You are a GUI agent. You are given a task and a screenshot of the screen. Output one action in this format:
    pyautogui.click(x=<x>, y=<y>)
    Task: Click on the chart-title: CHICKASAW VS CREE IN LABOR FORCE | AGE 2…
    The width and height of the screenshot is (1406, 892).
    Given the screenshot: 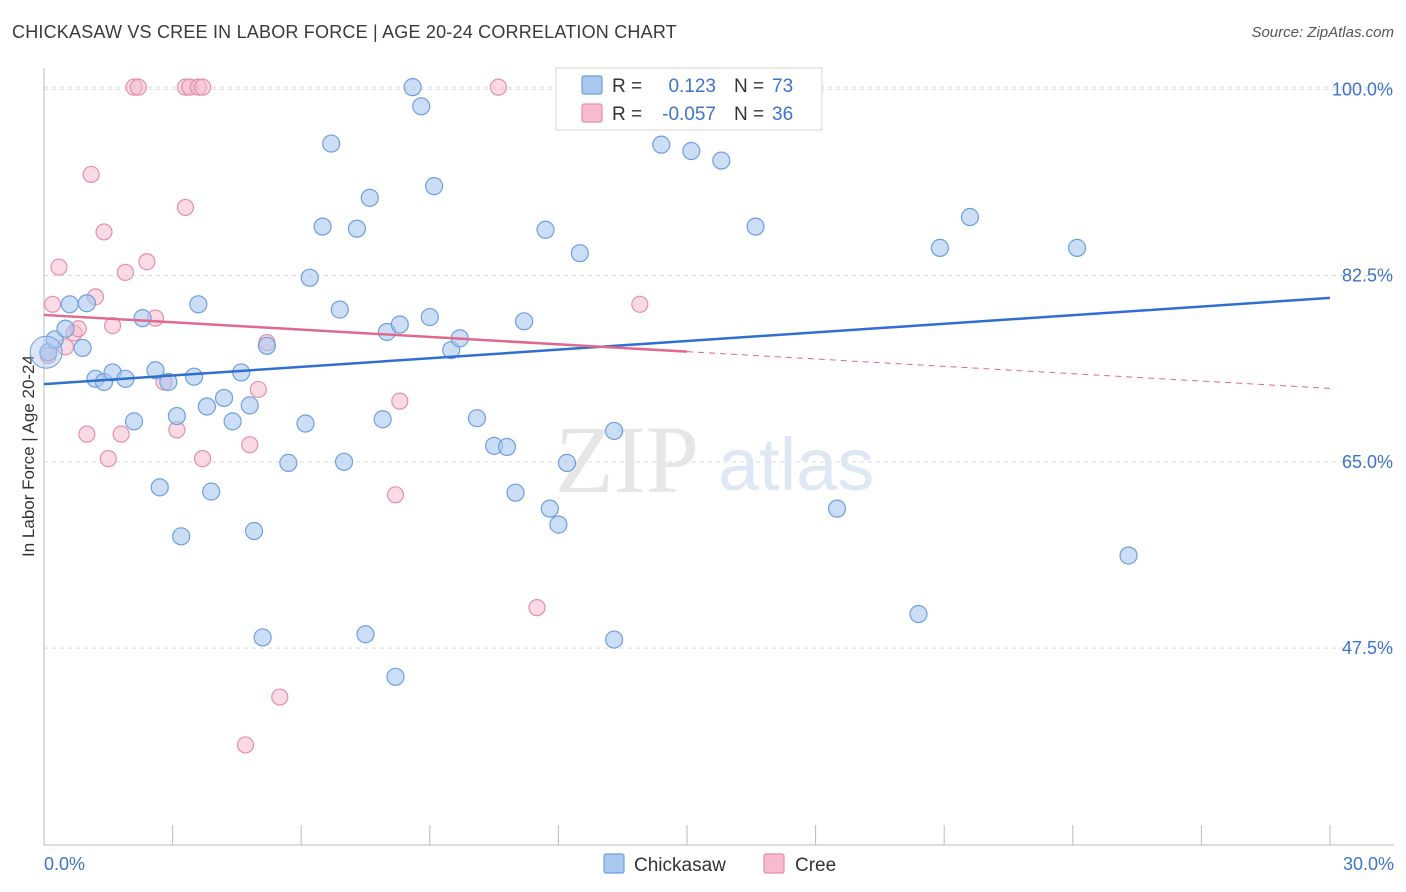 What is the action you would take?
    pyautogui.click(x=344, y=32)
    